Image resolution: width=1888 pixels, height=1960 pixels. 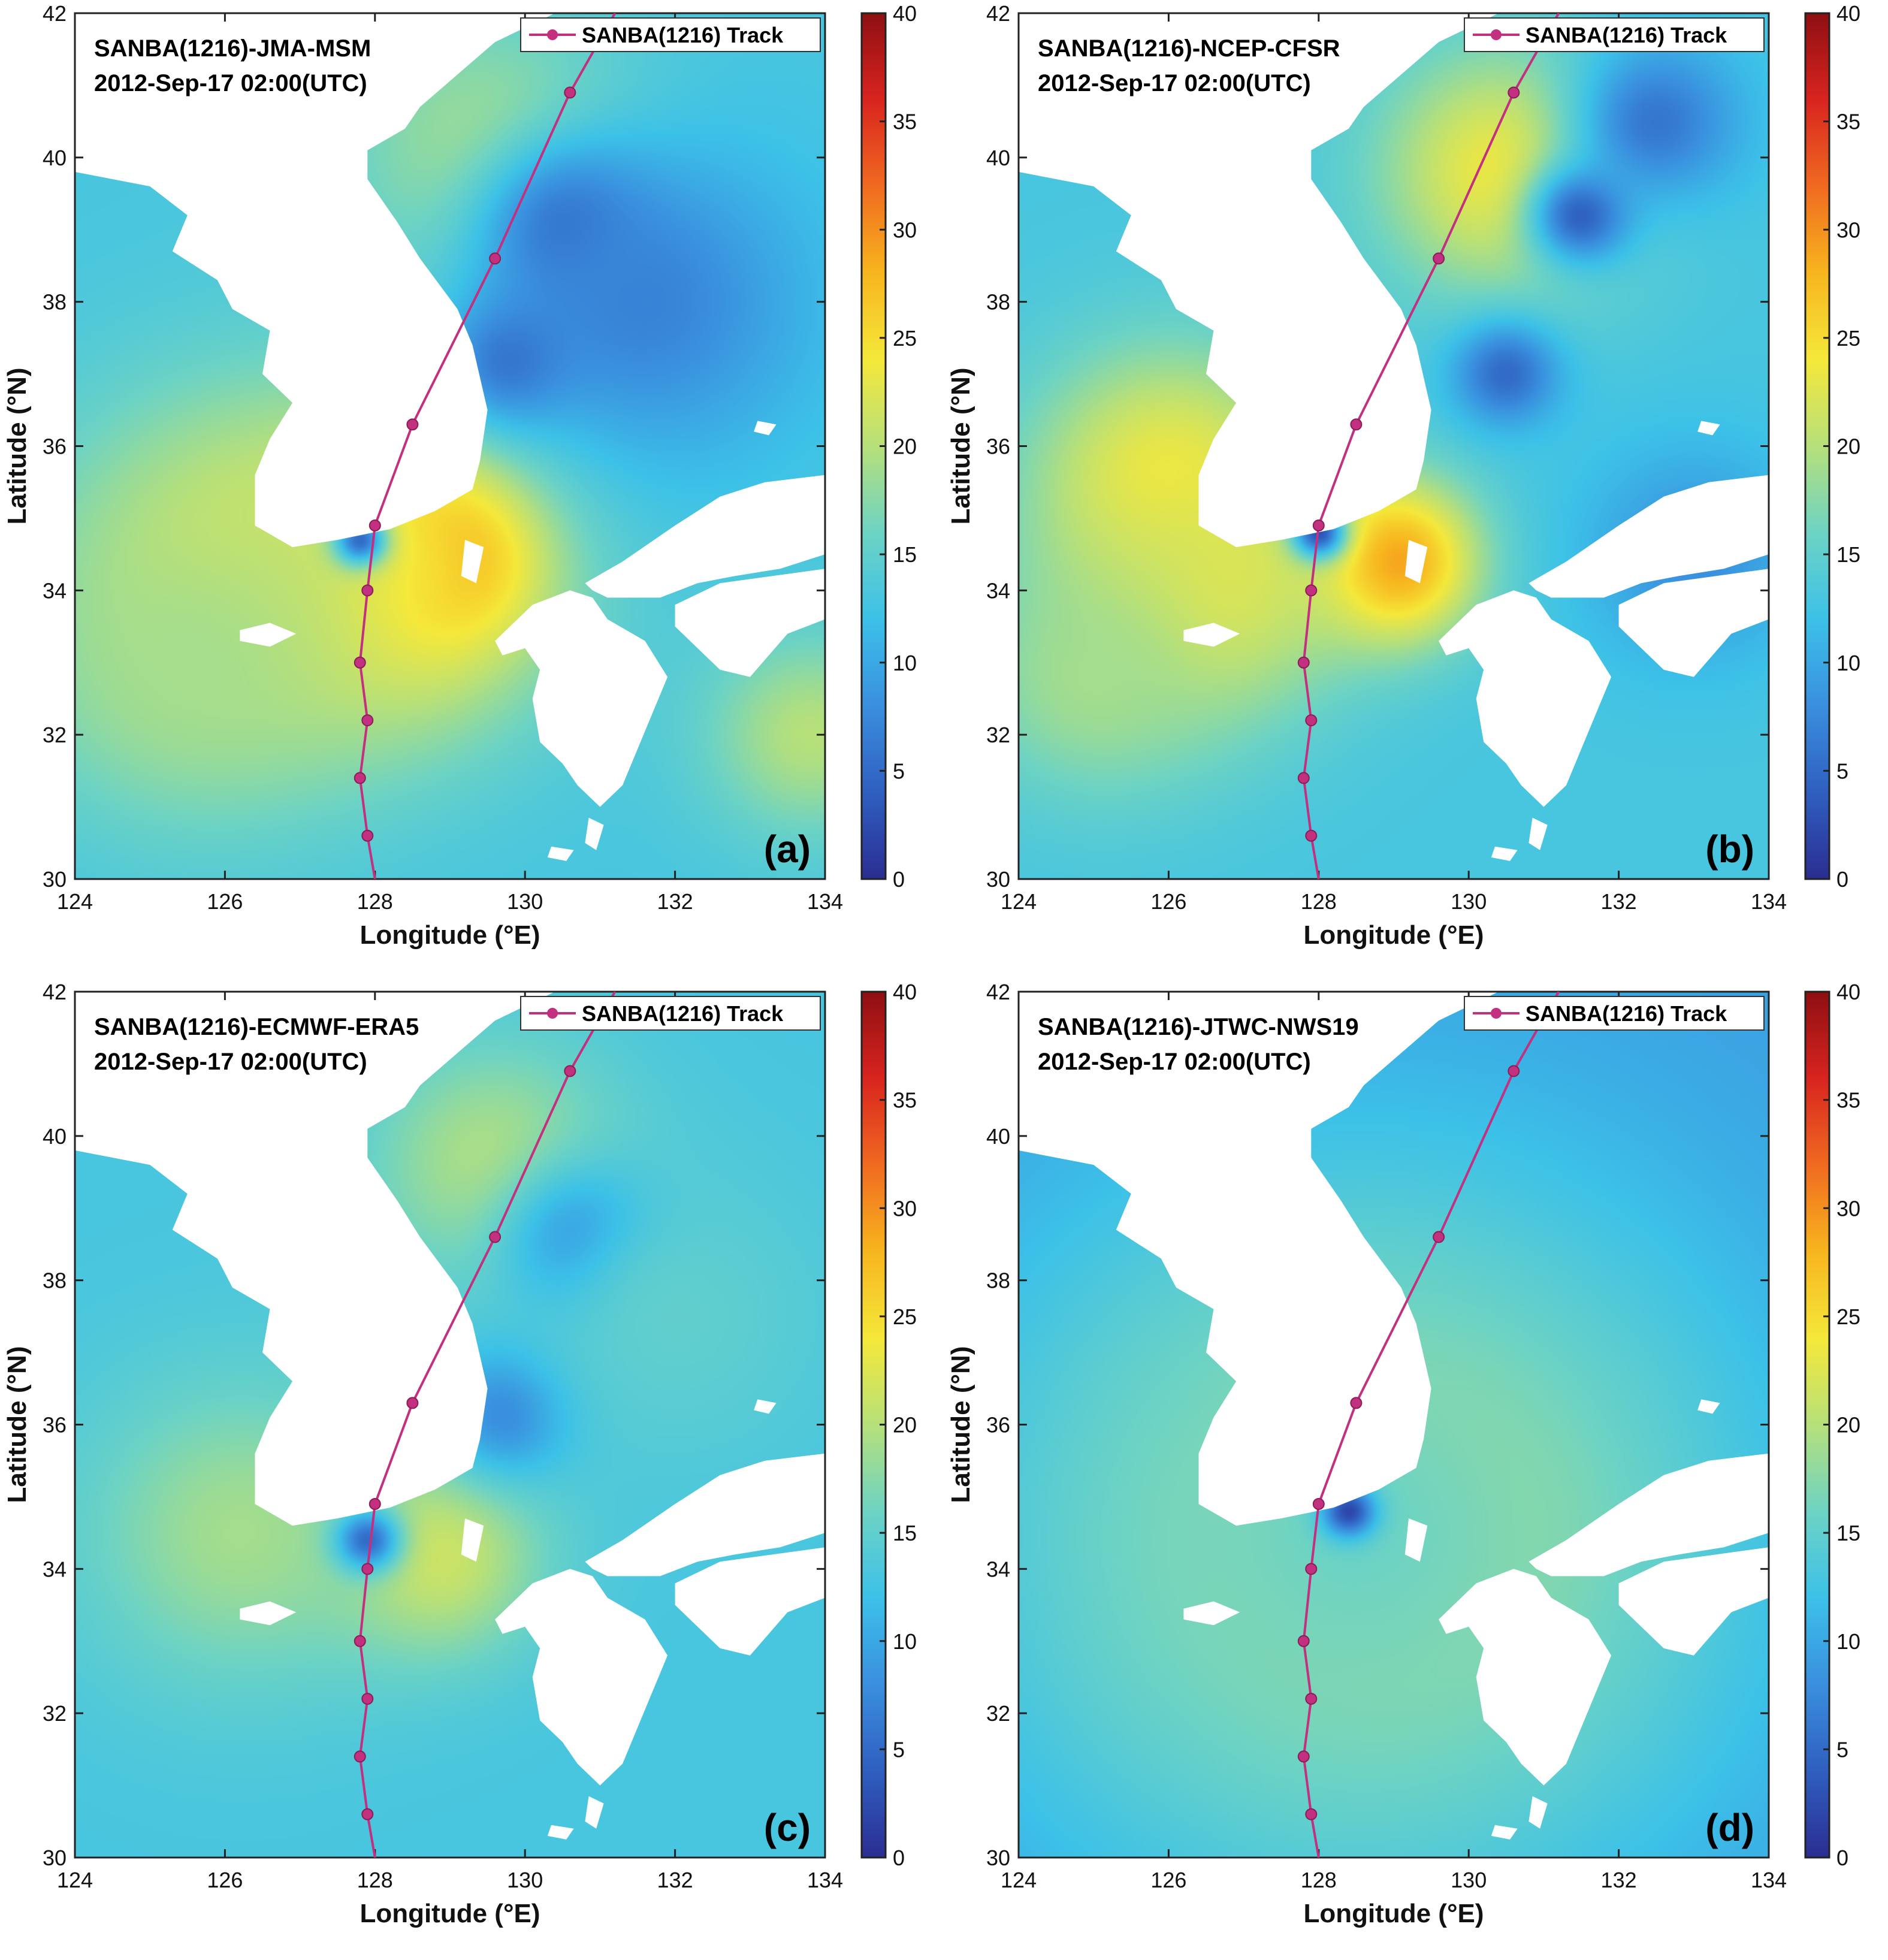 What do you see at coordinates (1619, 1880) in the screenshot?
I see `x-tick-label: 132` at bounding box center [1619, 1880].